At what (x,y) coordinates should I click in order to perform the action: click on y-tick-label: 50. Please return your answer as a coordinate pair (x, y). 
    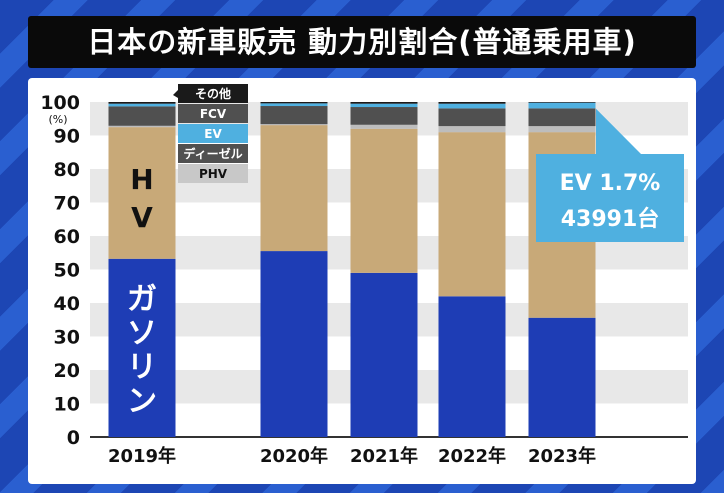
    Looking at the image, I should click on (67, 271).